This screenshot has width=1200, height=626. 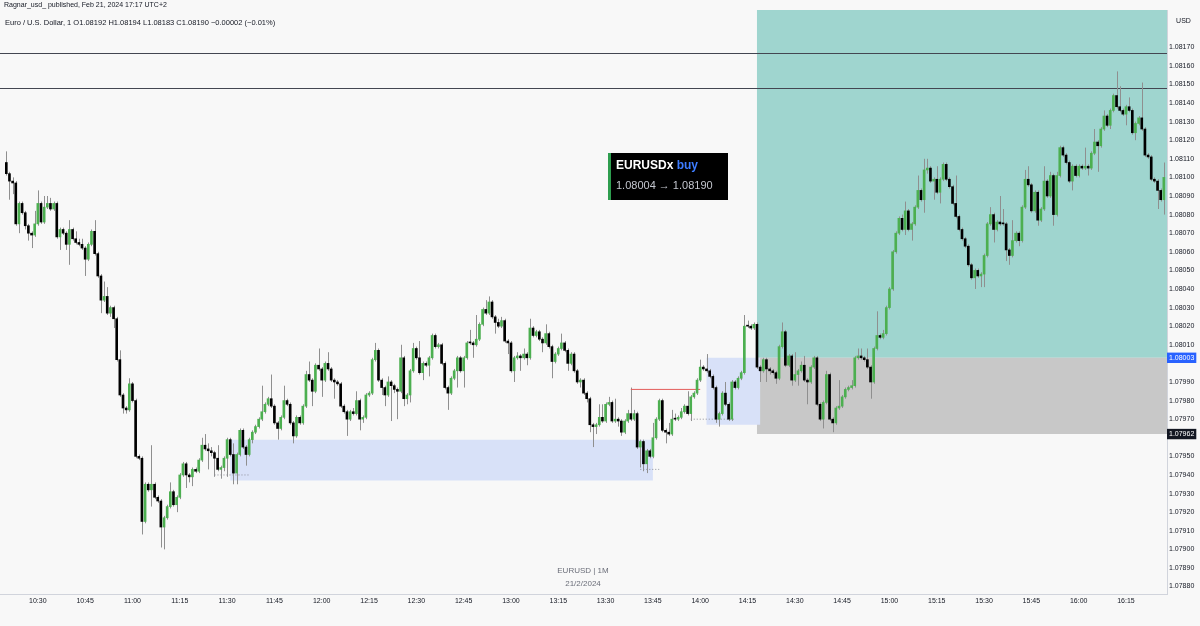 I want to click on annotation: 21/2/2024, so click(x=583, y=583).